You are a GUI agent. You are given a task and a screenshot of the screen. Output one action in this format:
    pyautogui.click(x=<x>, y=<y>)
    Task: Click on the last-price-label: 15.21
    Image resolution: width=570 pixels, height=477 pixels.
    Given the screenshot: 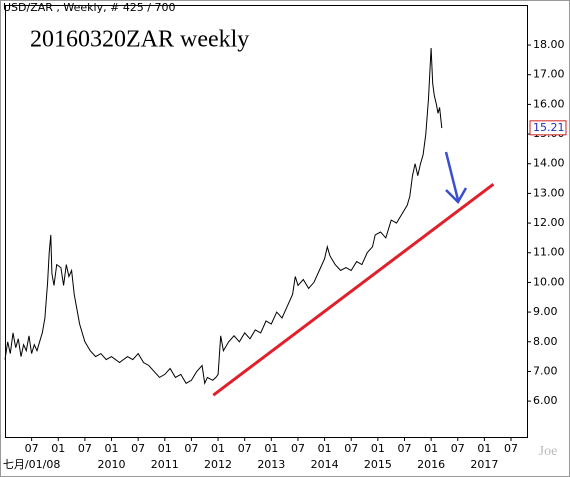 What is the action you would take?
    pyautogui.click(x=549, y=127)
    